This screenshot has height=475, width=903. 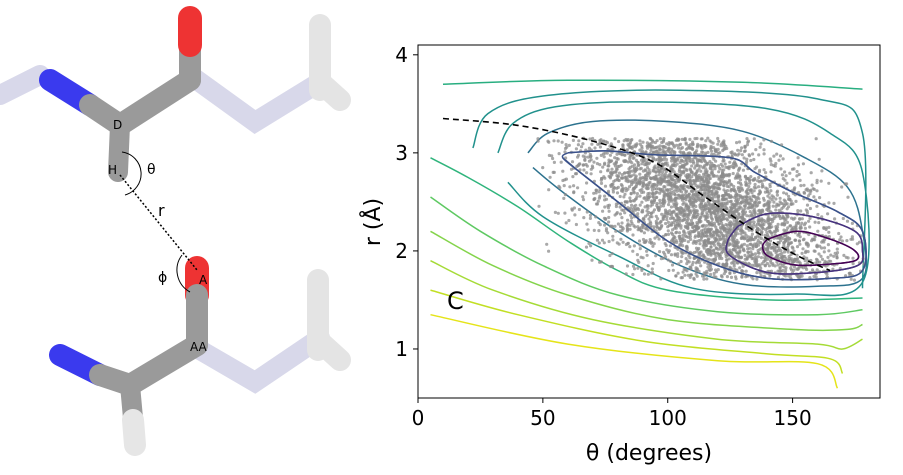 I want to click on bond-faded, so click(x=25, y=85).